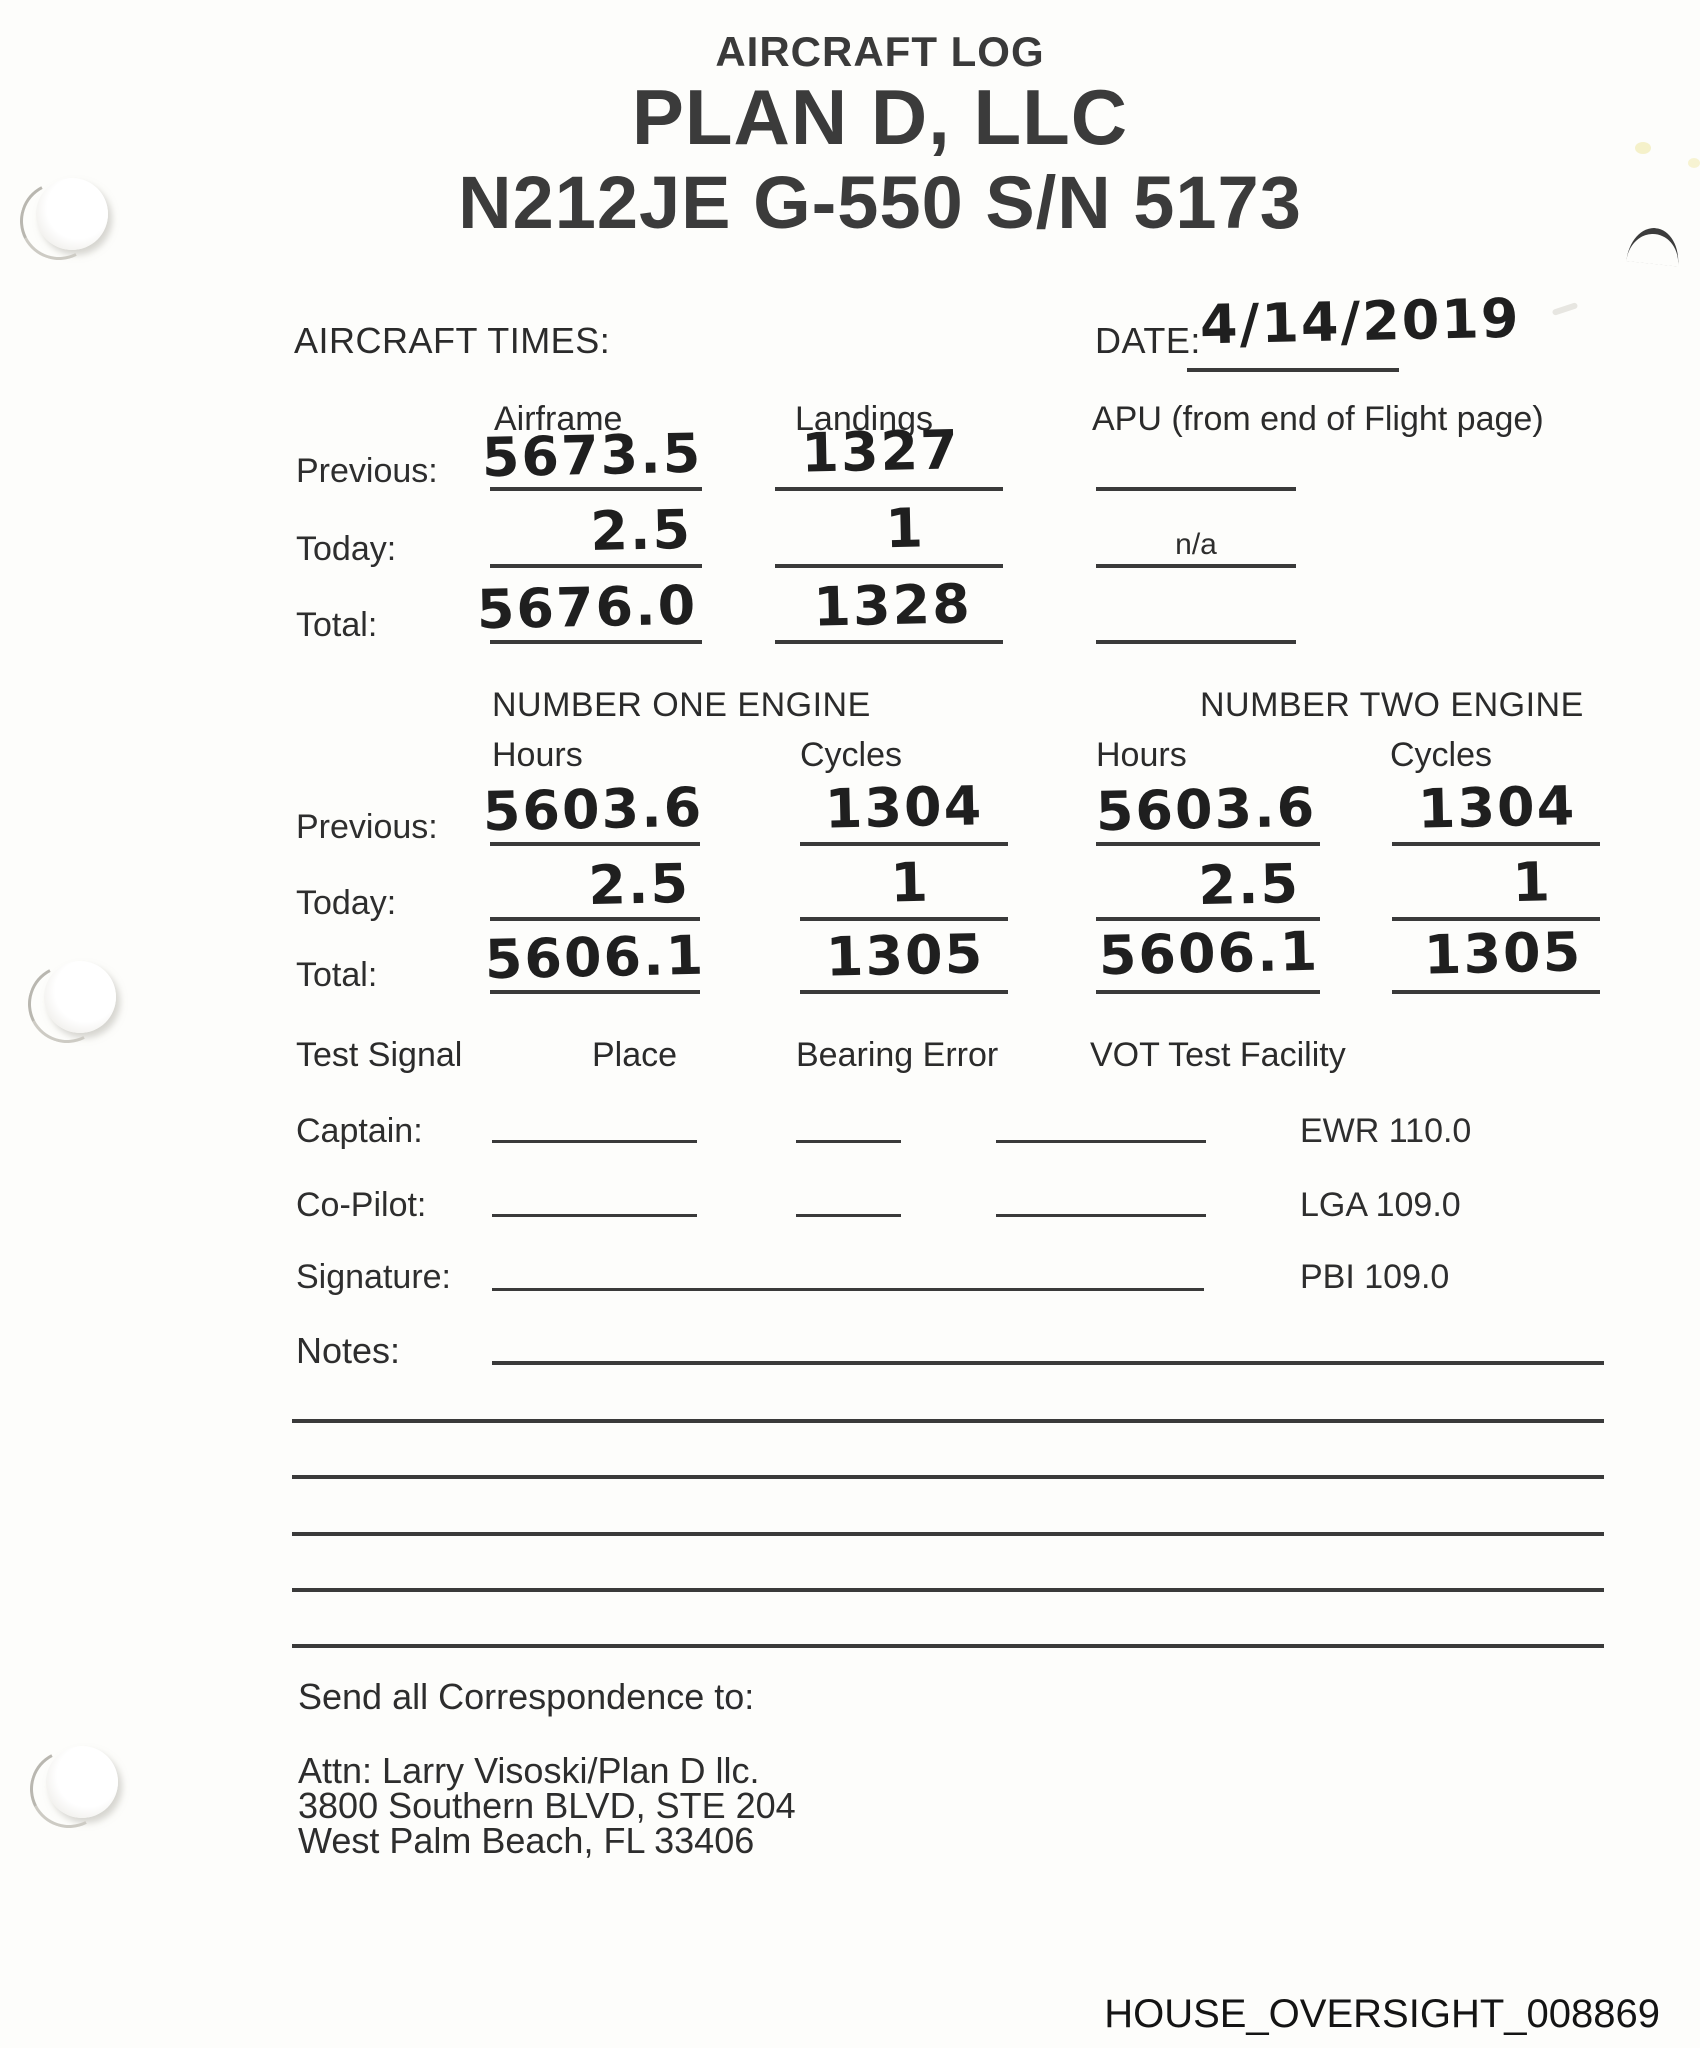  What do you see at coordinates (1196, 566) in the screenshot?
I see `apu-today-line` at bounding box center [1196, 566].